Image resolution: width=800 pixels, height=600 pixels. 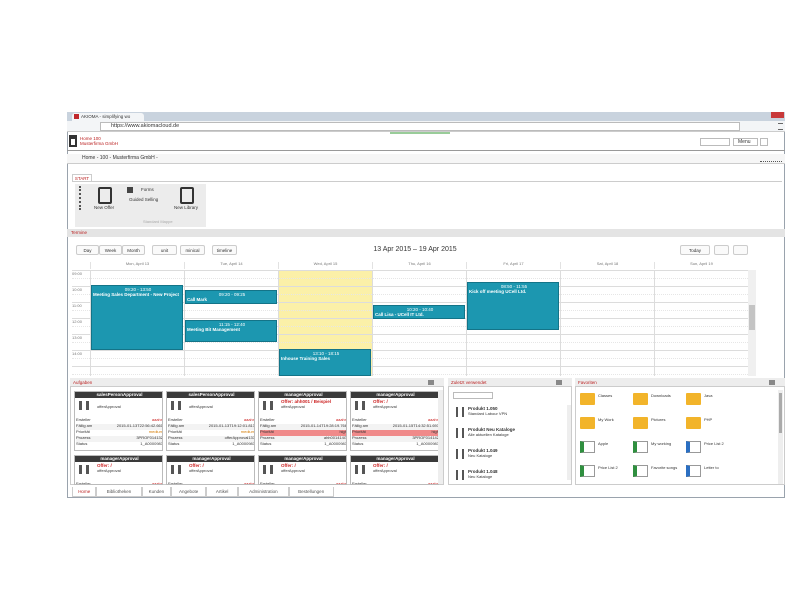 I want to click on menu-button: Menu, so click(x=745, y=142).